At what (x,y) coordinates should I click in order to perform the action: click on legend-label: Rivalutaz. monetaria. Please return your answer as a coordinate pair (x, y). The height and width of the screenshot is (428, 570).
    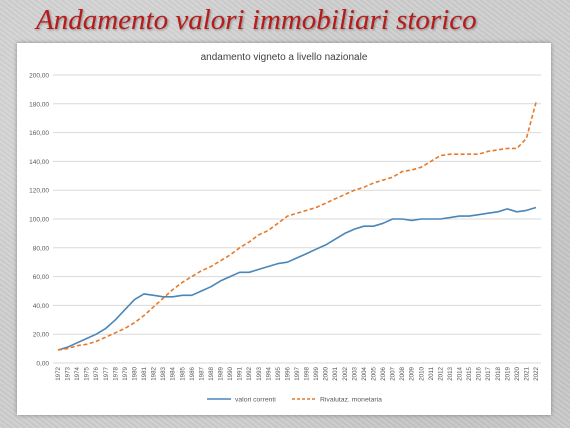
    Looking at the image, I should click on (351, 400).